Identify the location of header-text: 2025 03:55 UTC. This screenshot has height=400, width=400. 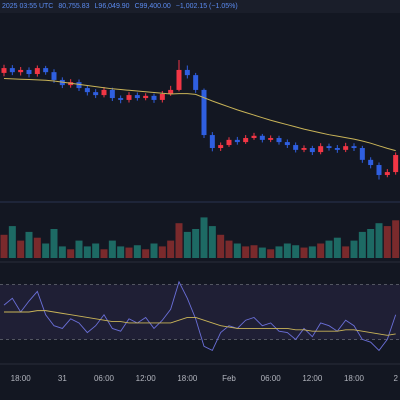
(27, 6).